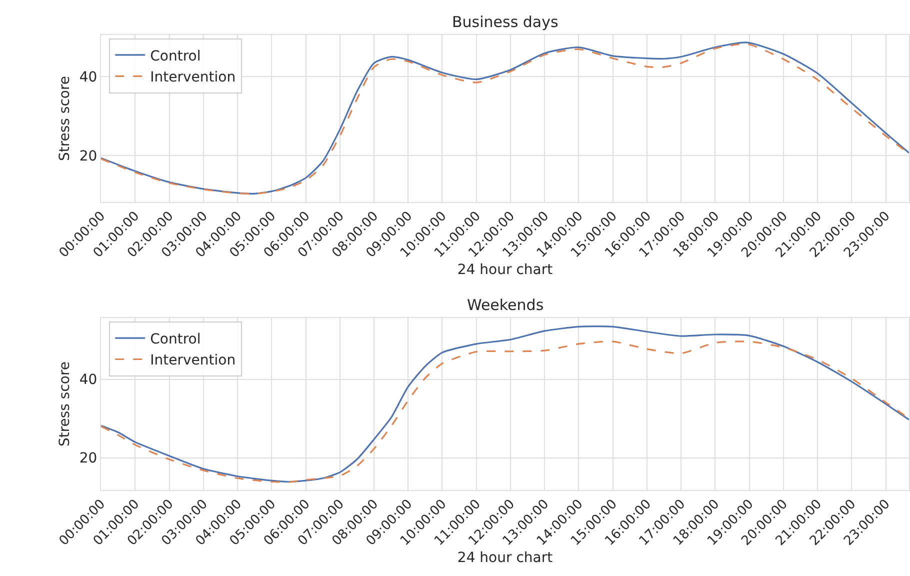 The height and width of the screenshot is (576, 910). What do you see at coordinates (505, 305) in the screenshot?
I see `chart-title: Weekends` at bounding box center [505, 305].